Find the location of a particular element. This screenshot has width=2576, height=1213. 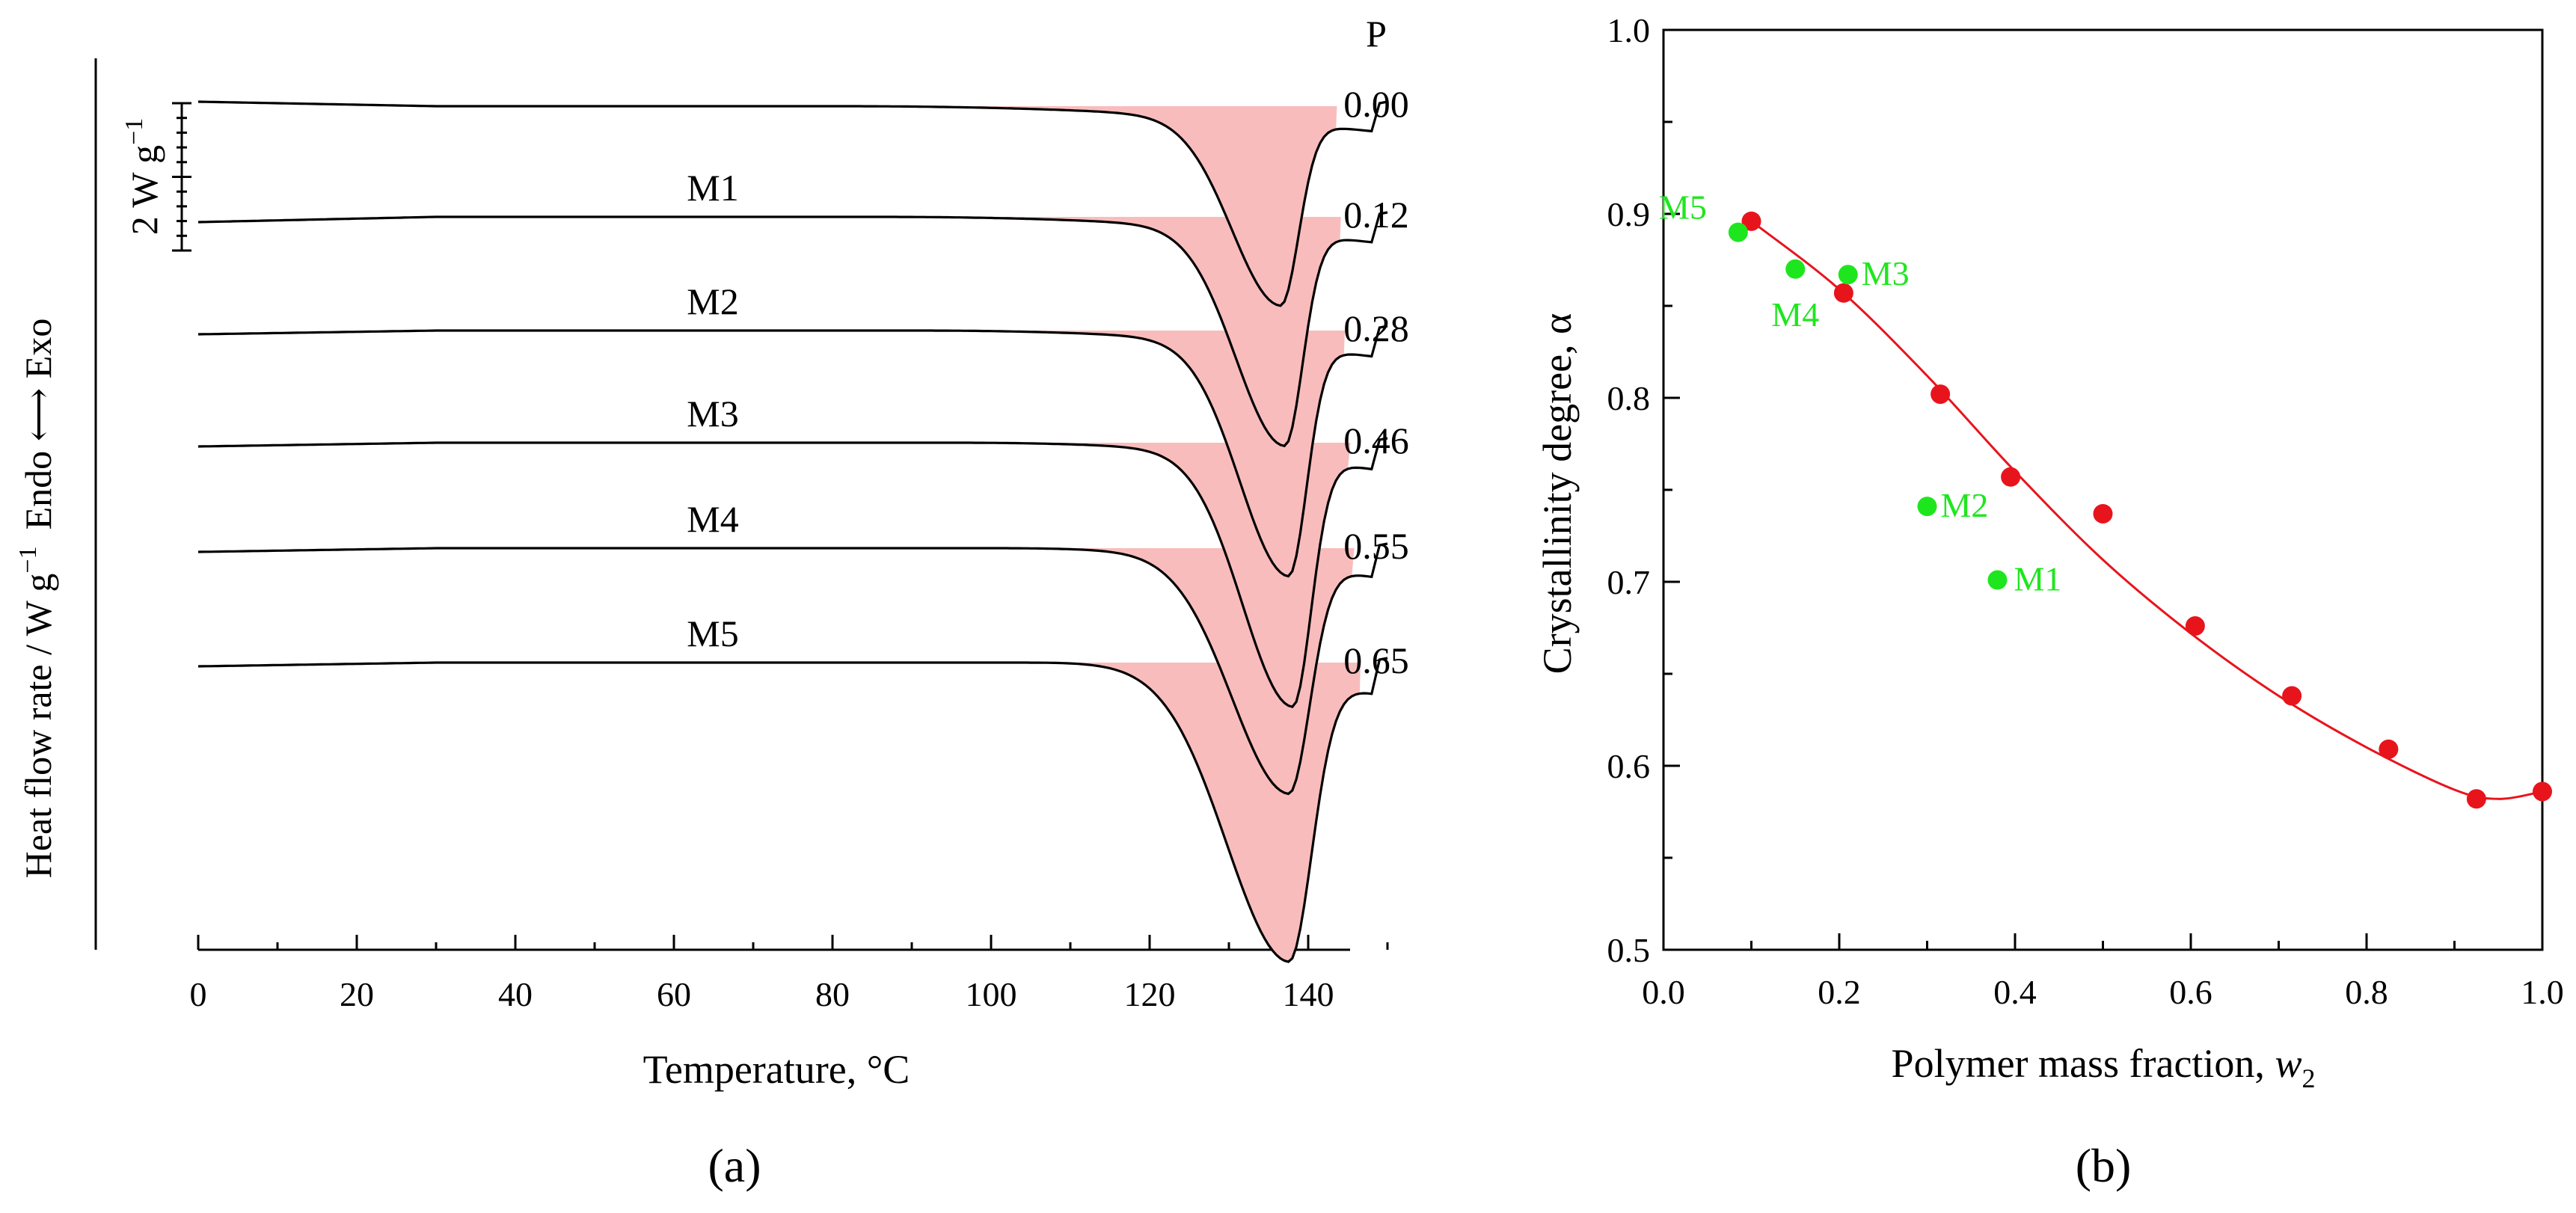

panel-a-x-tick-label: 120 is located at coordinates (1150, 994).